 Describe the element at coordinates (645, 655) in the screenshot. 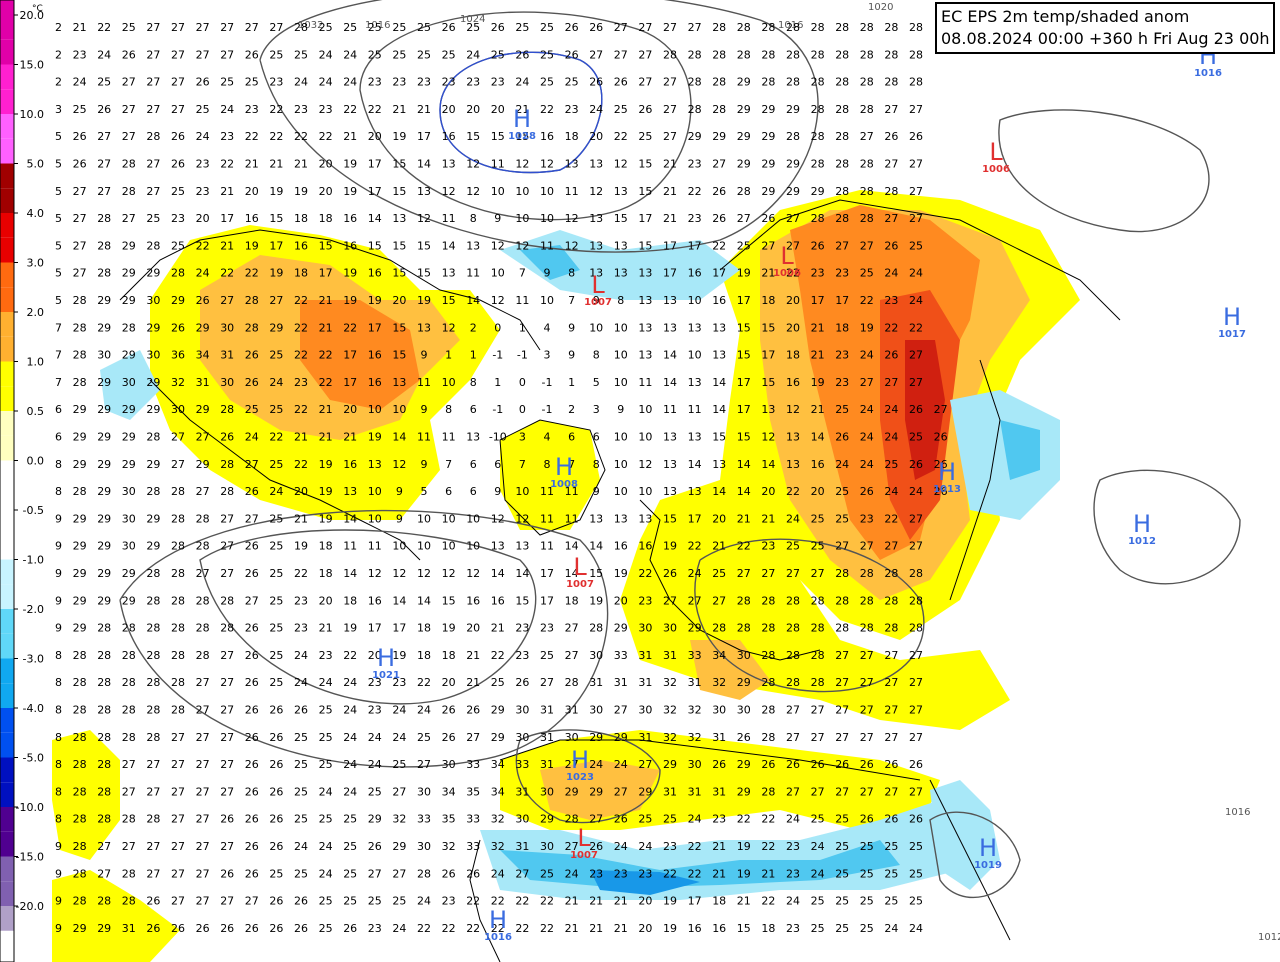

I see `grid-temperature-value: 31` at that location.